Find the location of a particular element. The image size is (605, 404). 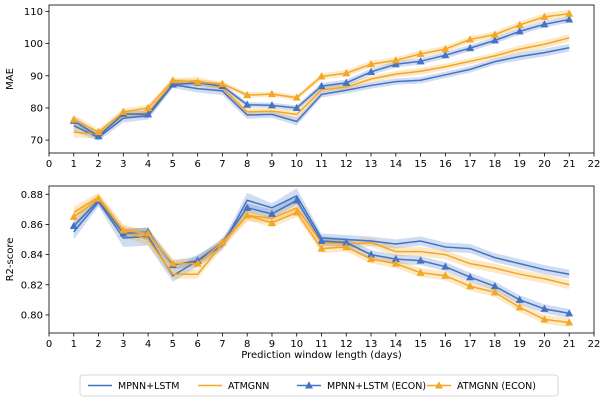

legend-label: ATMGNN (ECON) is located at coordinates (496, 386).